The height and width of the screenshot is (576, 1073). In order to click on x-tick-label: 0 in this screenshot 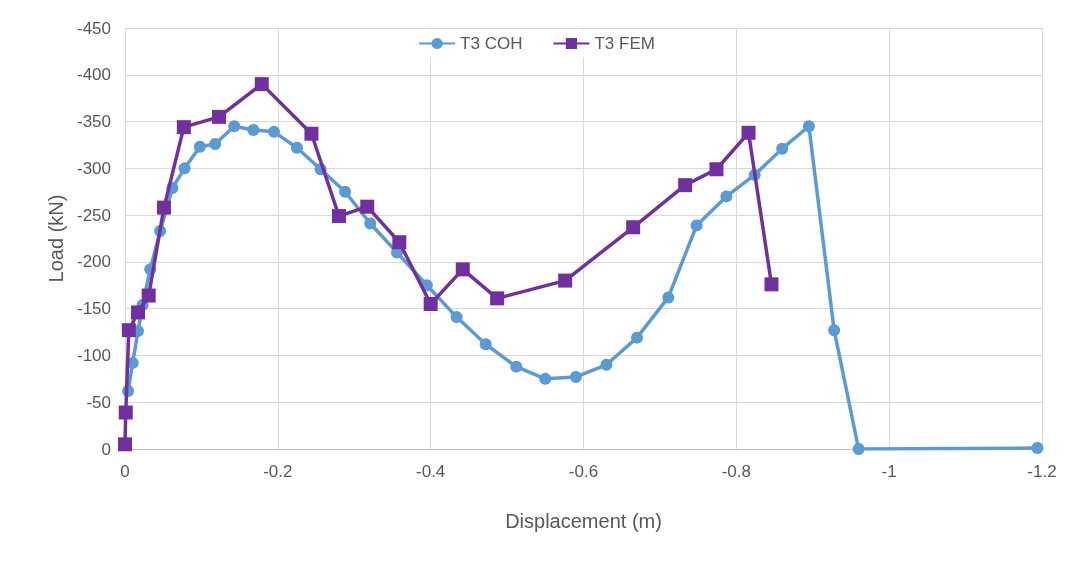, I will do `click(125, 471)`.